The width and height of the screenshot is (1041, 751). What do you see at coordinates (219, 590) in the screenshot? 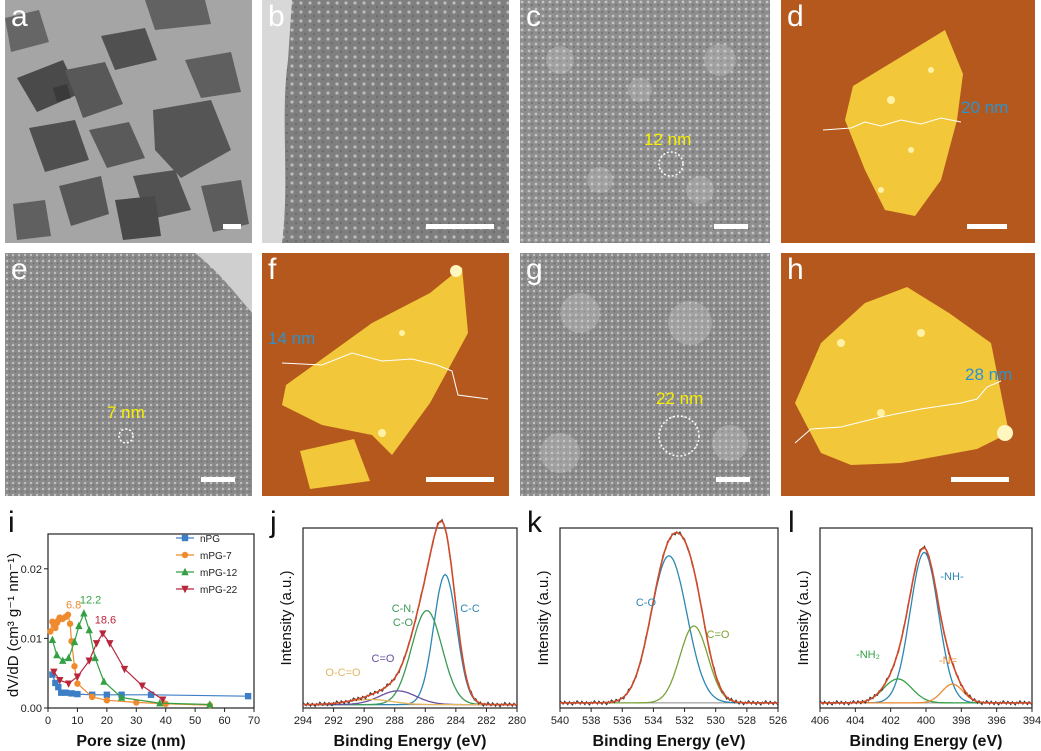
I see `legend-label: mPG-22` at bounding box center [219, 590].